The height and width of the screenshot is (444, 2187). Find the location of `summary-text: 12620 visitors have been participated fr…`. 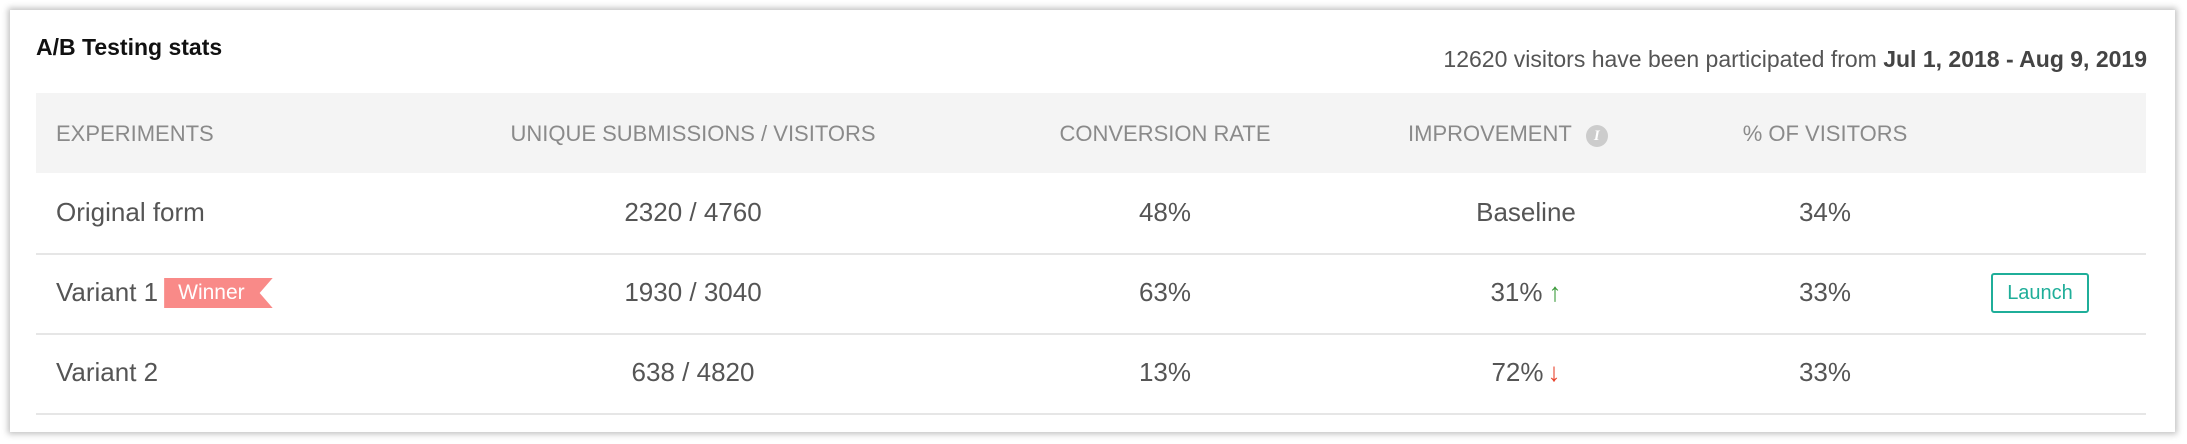

summary-text: 12620 visitors have been participated fr… is located at coordinates (1660, 59).